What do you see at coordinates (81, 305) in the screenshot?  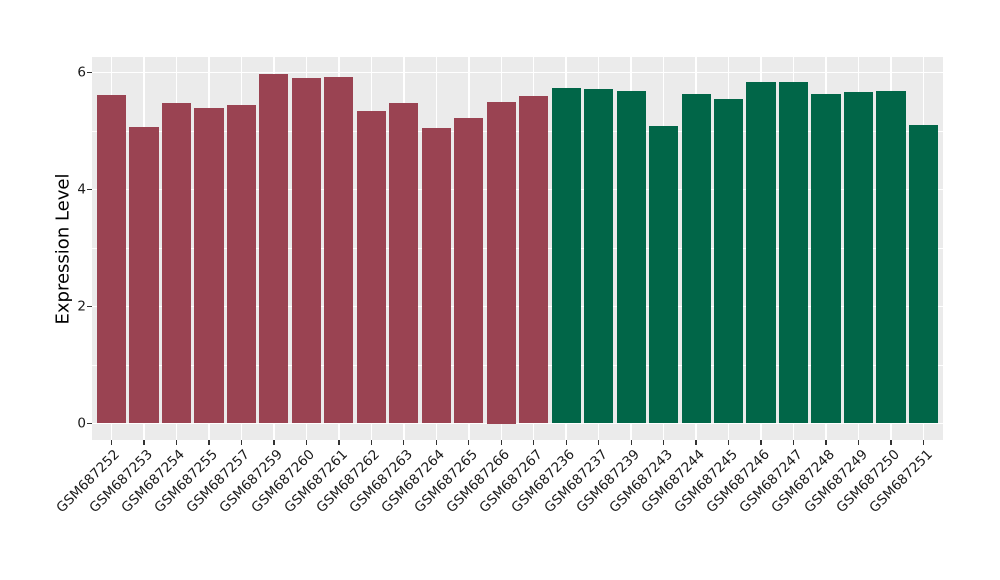 I see `y-tick-label: 2` at bounding box center [81, 305].